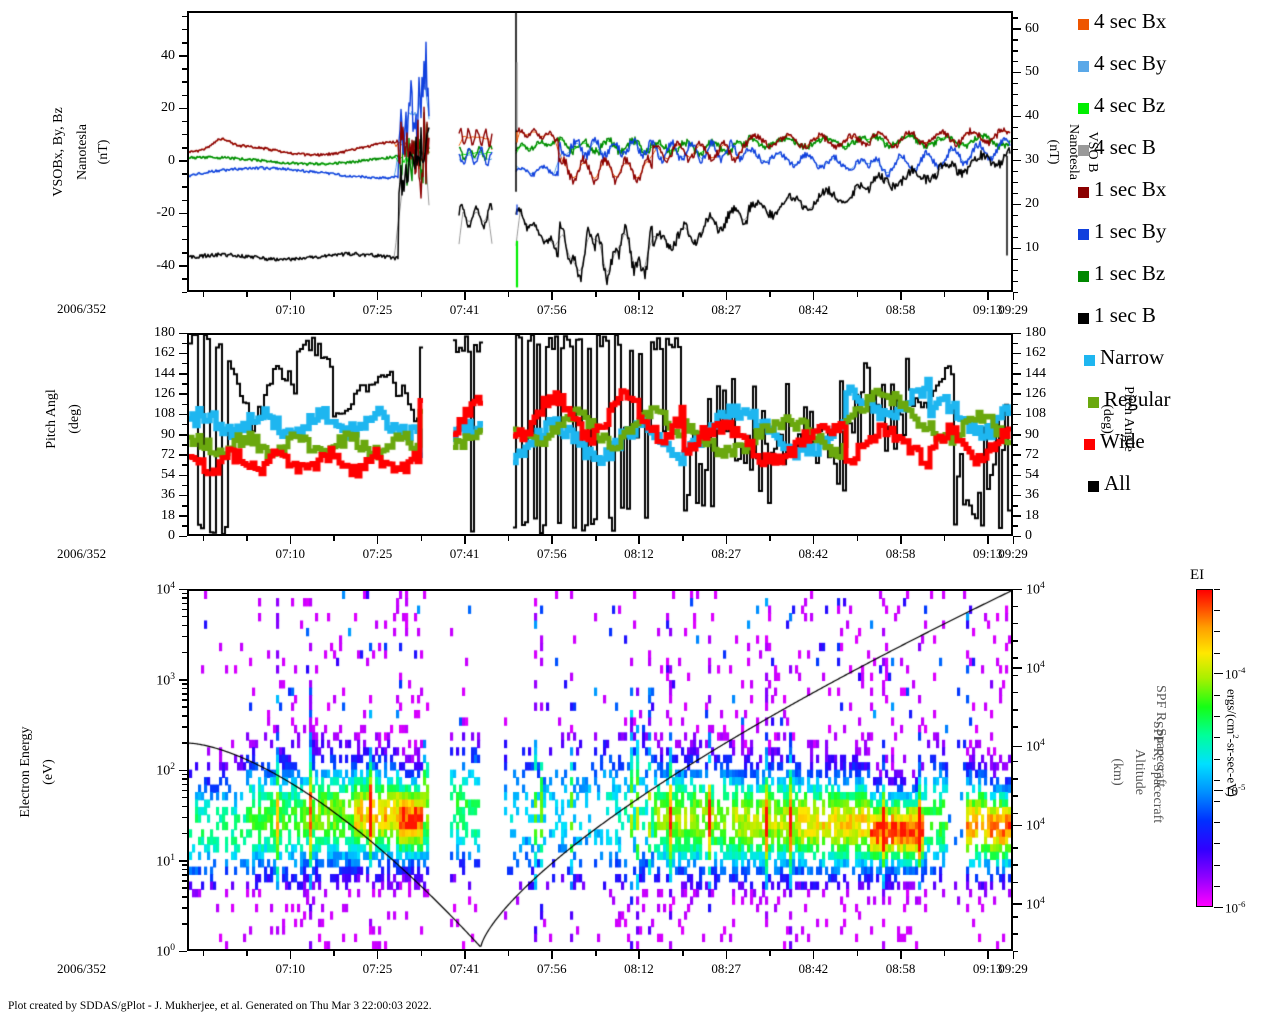 This screenshot has width=1280, height=1024. Describe the element at coordinates (1143, 114) in the screenshot. I see `legend-item: 4 sec Bz` at that location.